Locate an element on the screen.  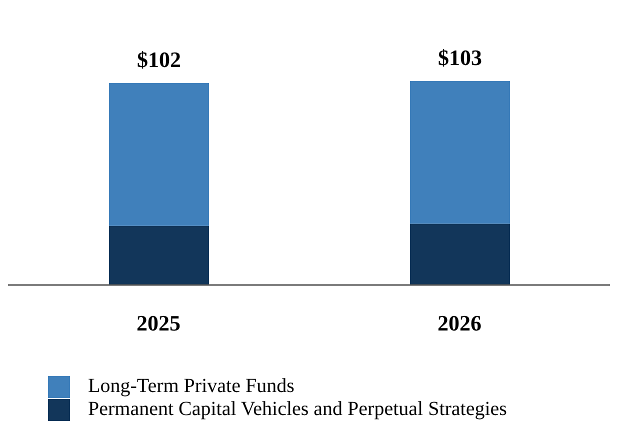
x-tick-label: 2025 is located at coordinates (158, 323).